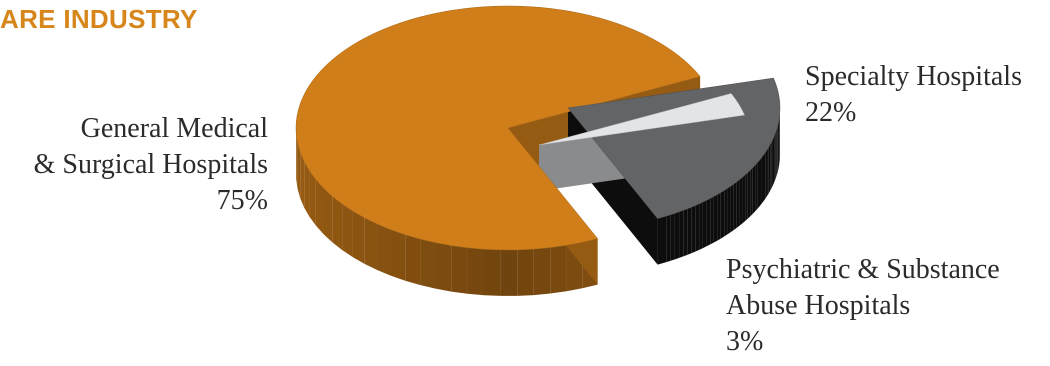 Image resolution: width=1050 pixels, height=366 pixels. Describe the element at coordinates (99, 19) in the screenshot. I see `page-header-title: ARE INDUSTRY` at that location.